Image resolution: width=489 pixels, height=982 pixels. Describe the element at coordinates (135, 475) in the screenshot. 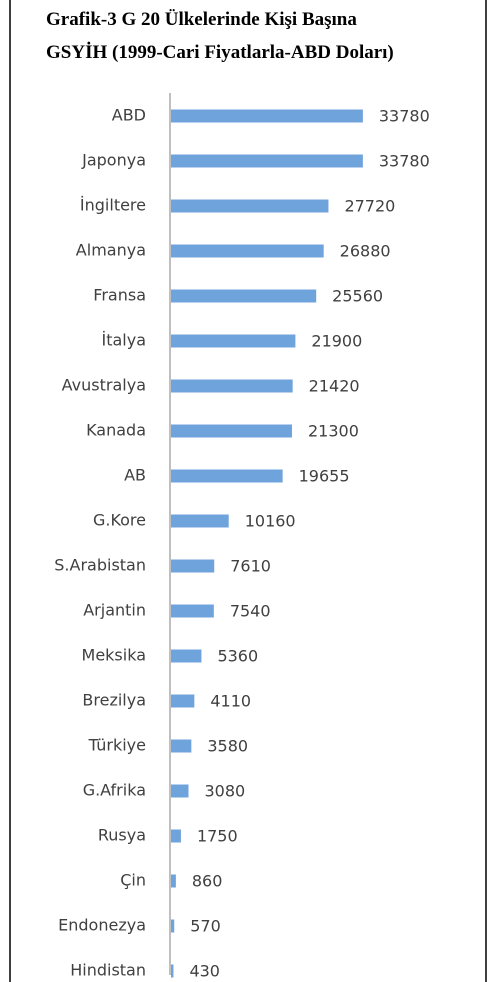

I see `y-tick-label: AB` at that location.